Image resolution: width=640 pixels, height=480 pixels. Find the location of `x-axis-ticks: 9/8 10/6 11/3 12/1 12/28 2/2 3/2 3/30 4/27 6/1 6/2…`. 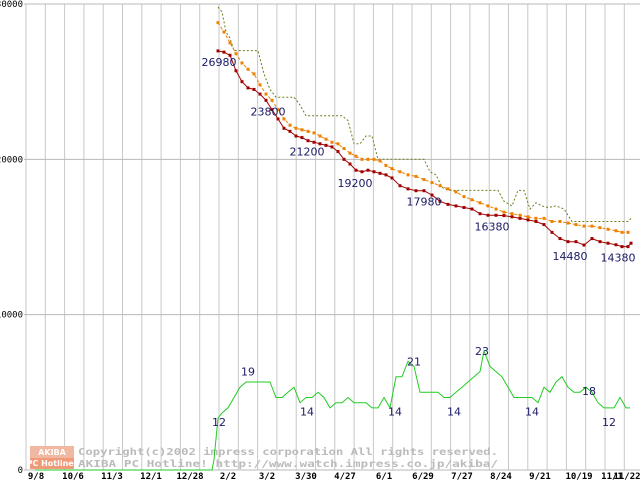

x-axis-ticks: 9/8 10/6 11/3 12/1 12/28 2/2 3/2 3/30 4/27 6/1 6/2… is located at coordinates (334, 476).